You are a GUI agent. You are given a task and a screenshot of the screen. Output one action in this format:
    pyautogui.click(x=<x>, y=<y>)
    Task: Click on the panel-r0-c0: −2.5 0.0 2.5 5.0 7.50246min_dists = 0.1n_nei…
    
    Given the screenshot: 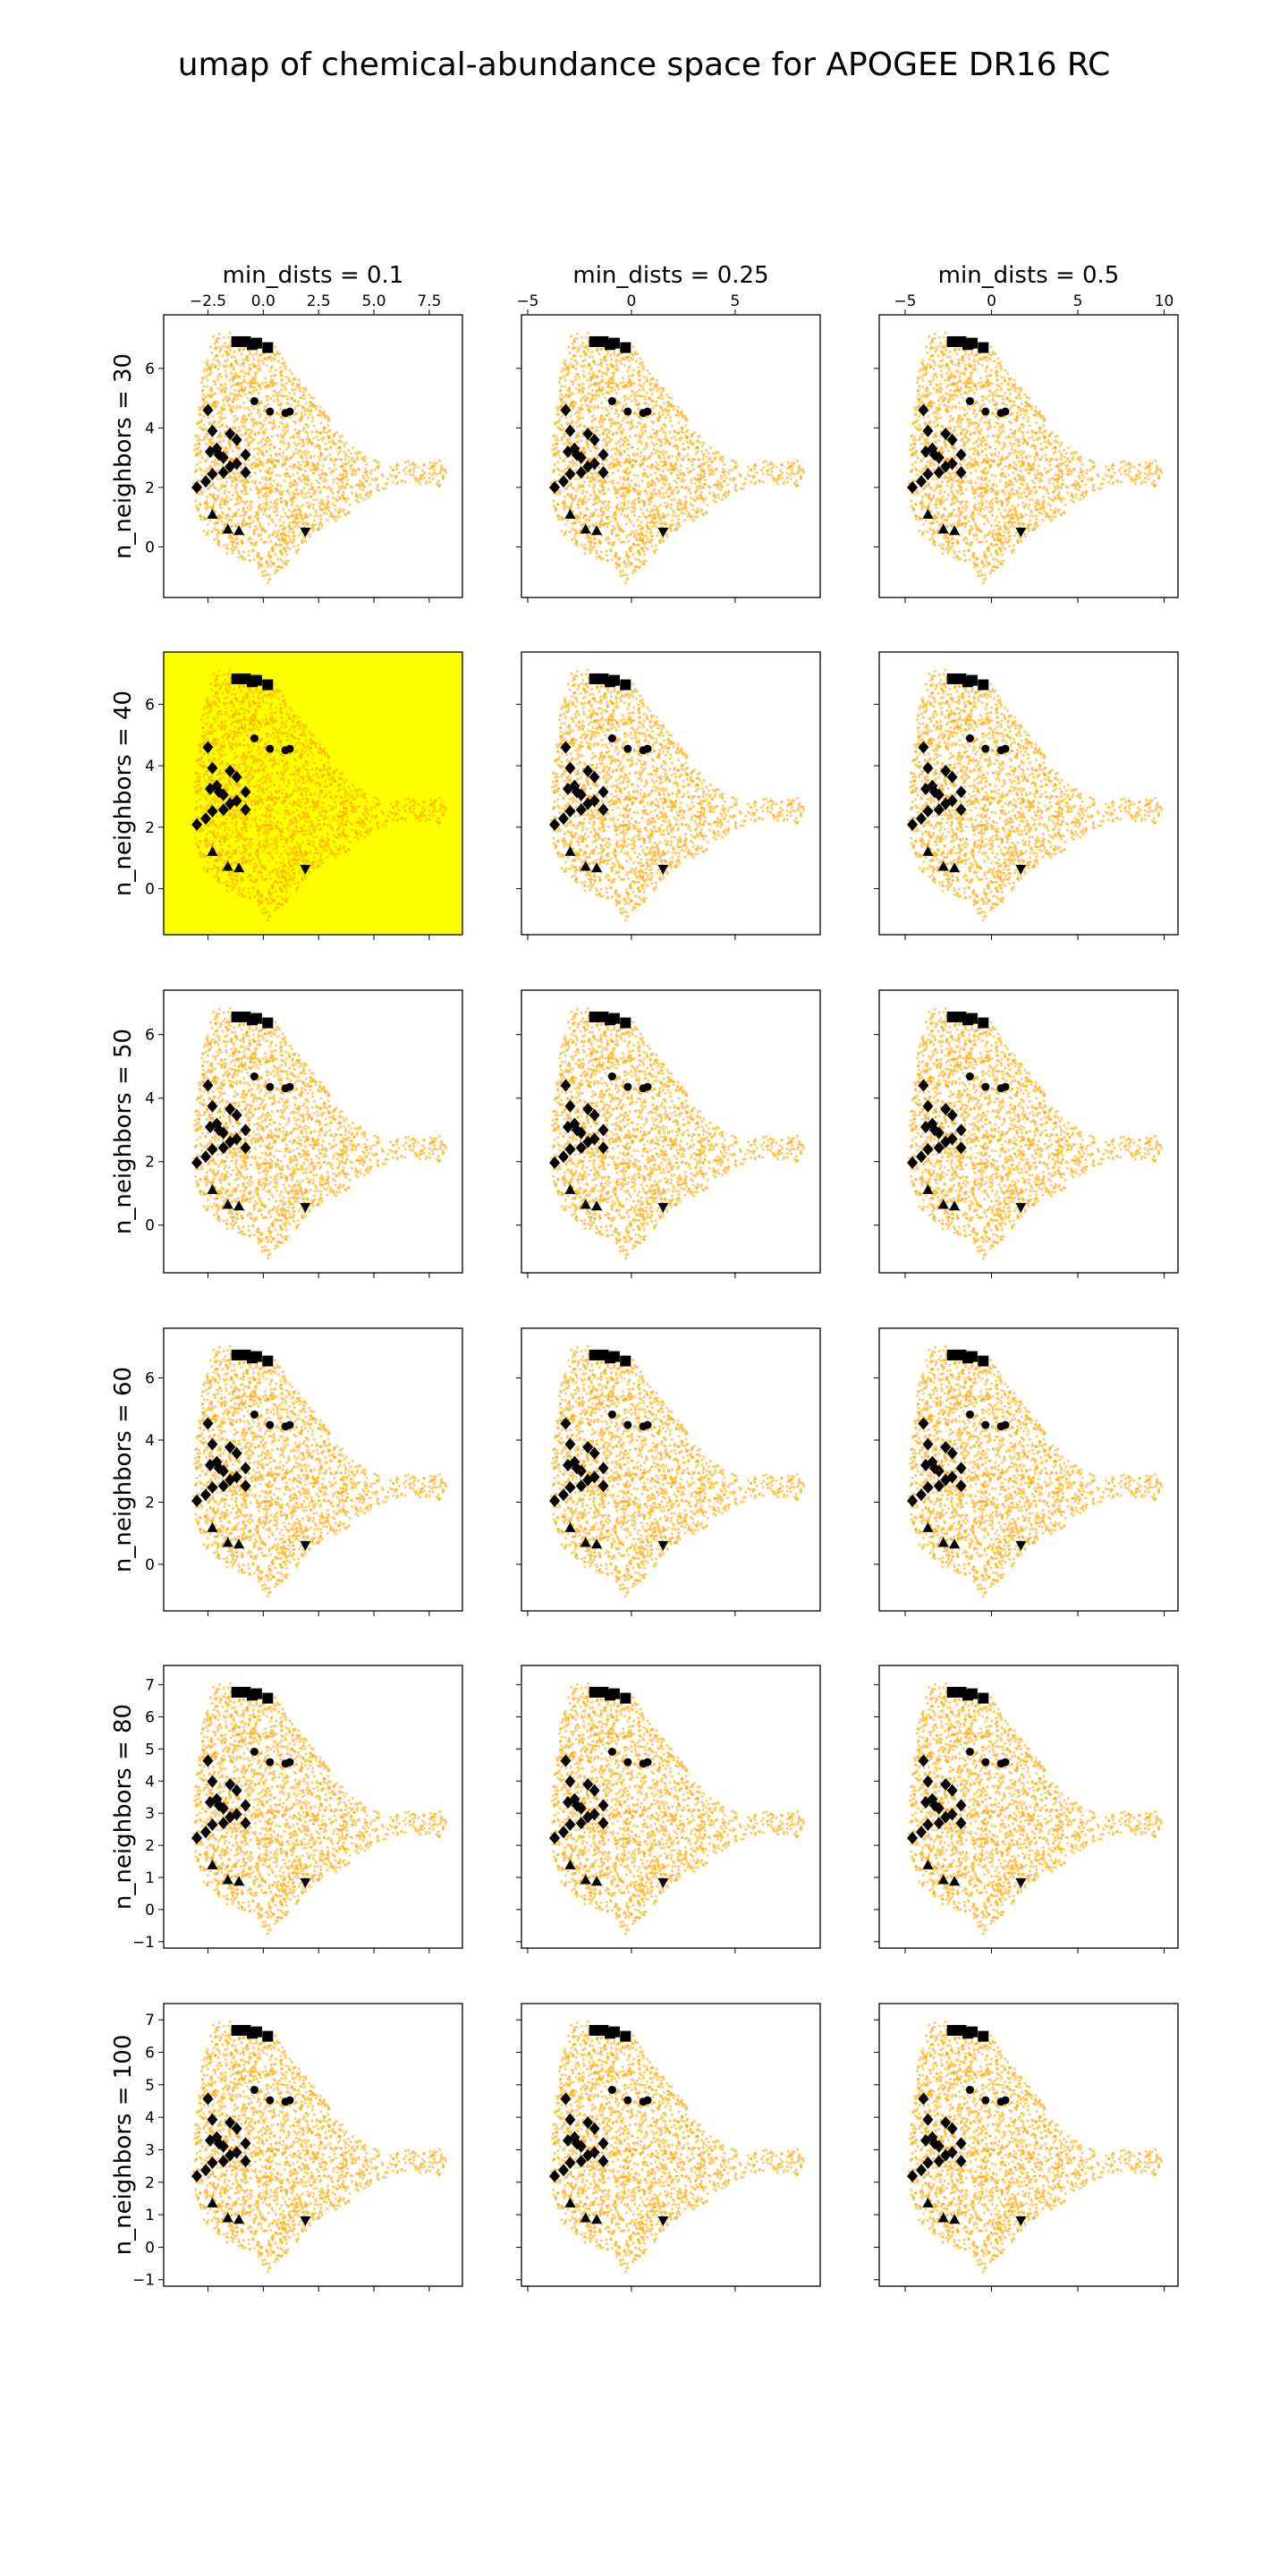 What is the action you would take?
    pyautogui.click(x=286, y=432)
    